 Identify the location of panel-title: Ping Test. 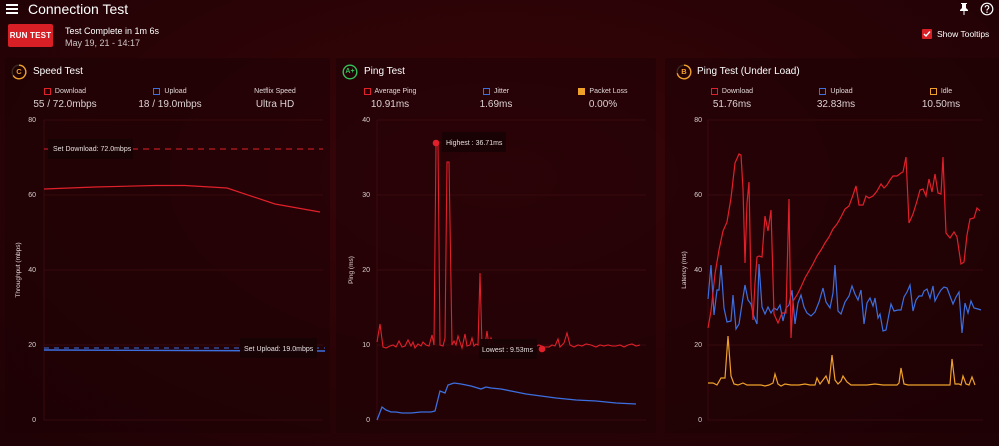
(384, 71).